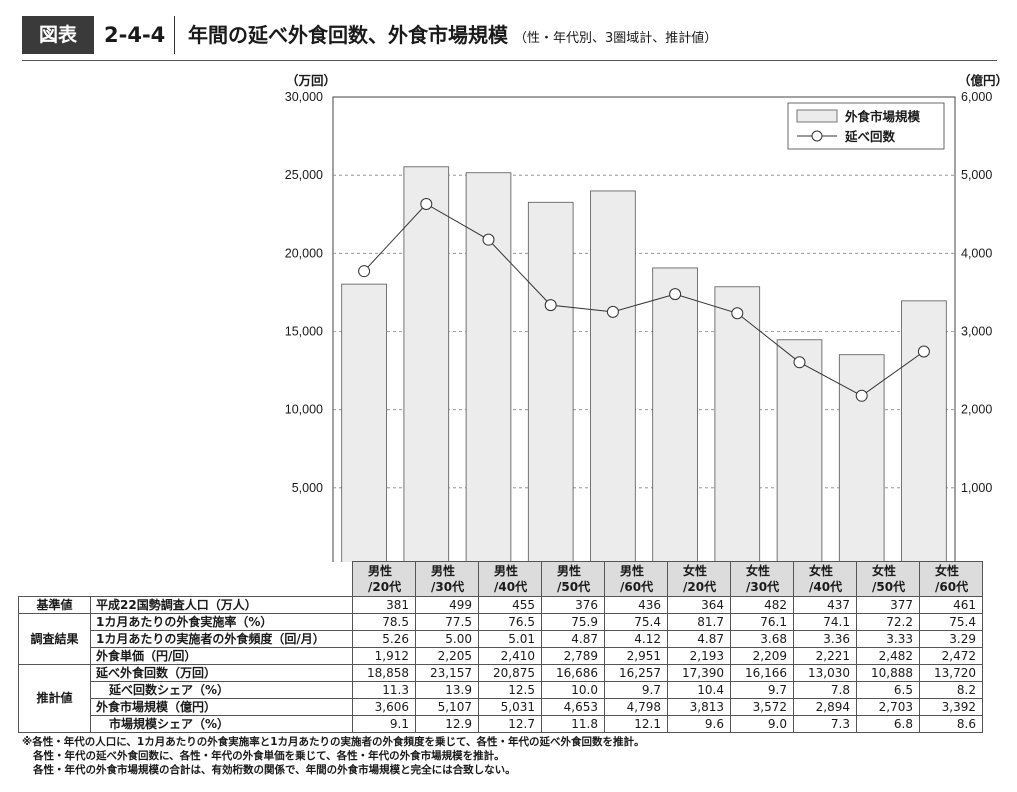 This screenshot has height=792, width=1017. Describe the element at coordinates (573, 656) in the screenshot. I see `table-cell: 2,789` at that location.